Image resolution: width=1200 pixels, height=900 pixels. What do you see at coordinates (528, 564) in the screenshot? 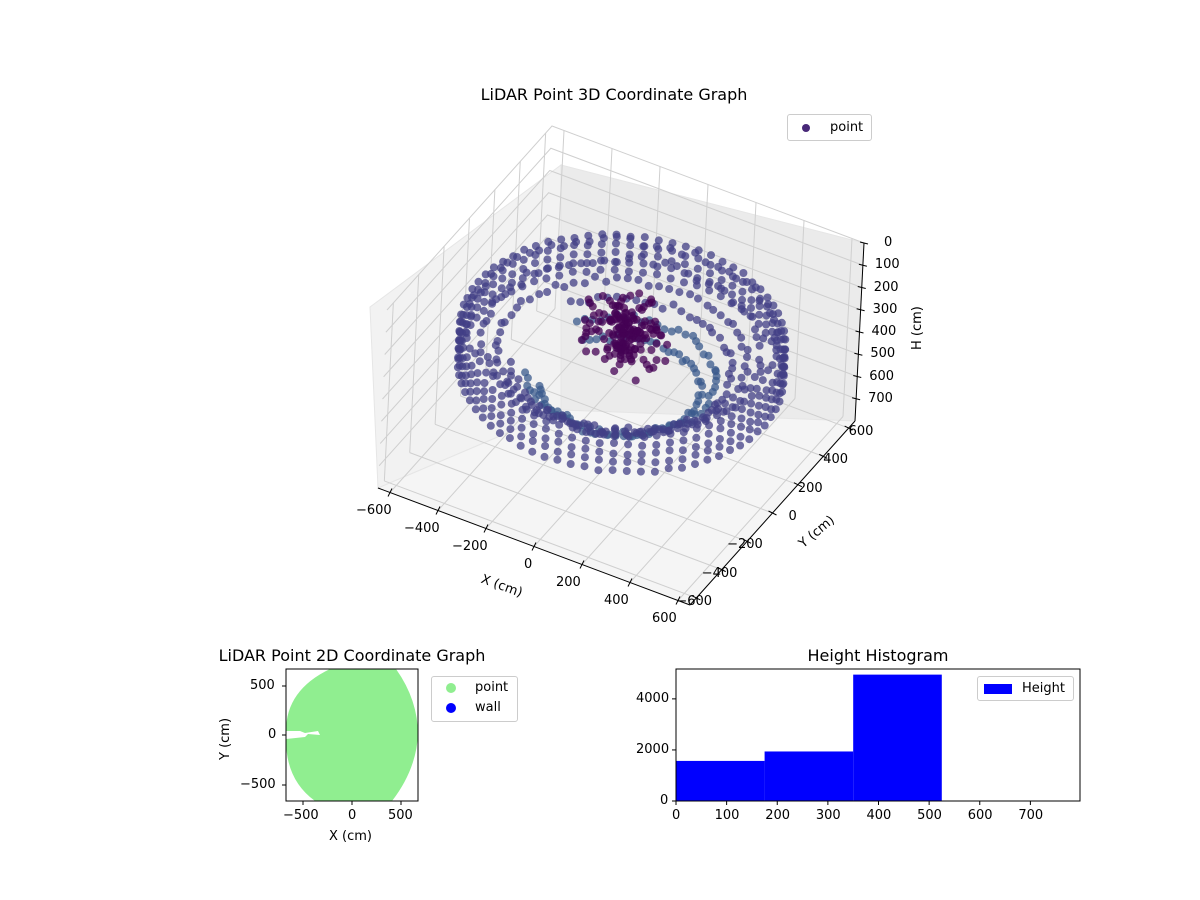
I see `x-tick-3d: 0` at bounding box center [528, 564].